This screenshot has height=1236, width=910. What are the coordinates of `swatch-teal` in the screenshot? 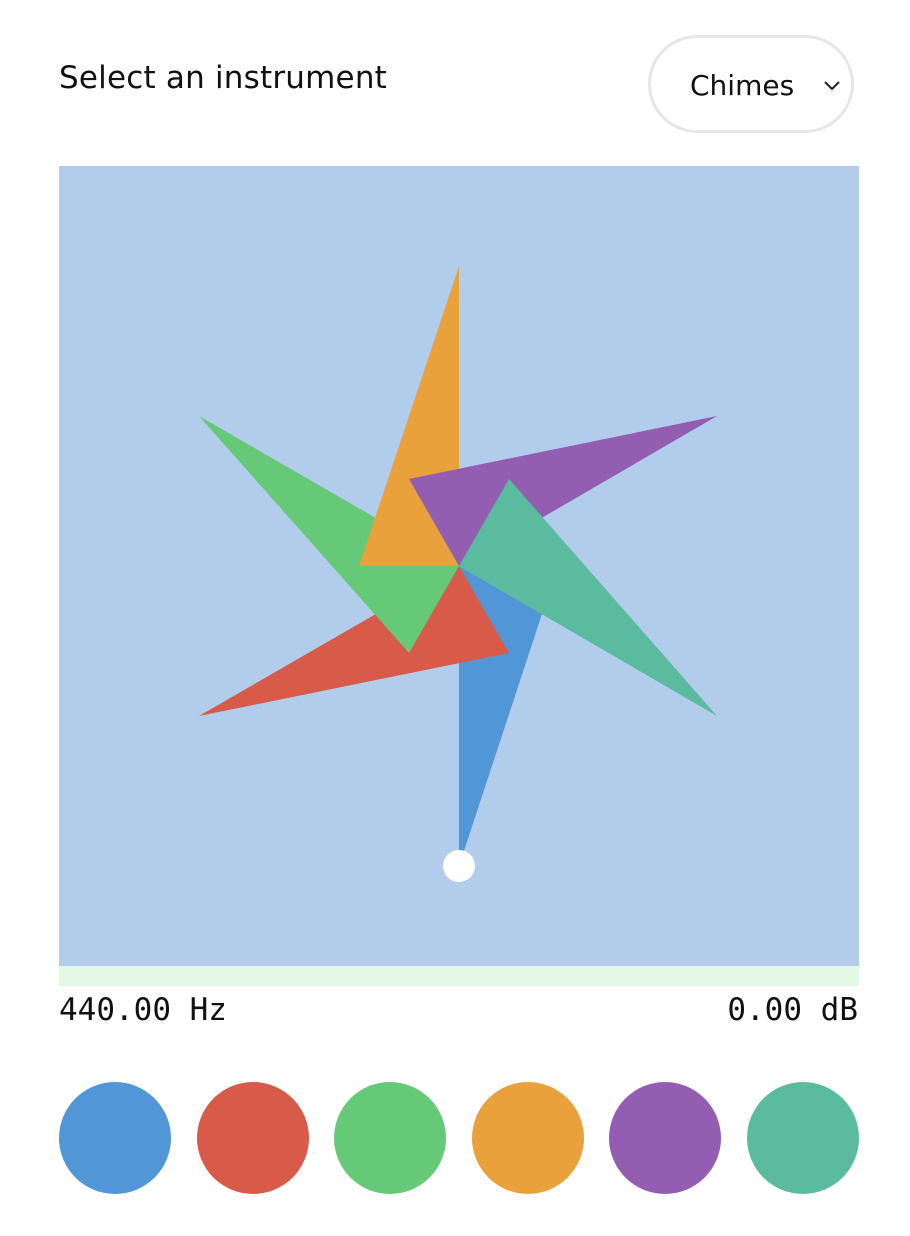 It's located at (803, 1138).